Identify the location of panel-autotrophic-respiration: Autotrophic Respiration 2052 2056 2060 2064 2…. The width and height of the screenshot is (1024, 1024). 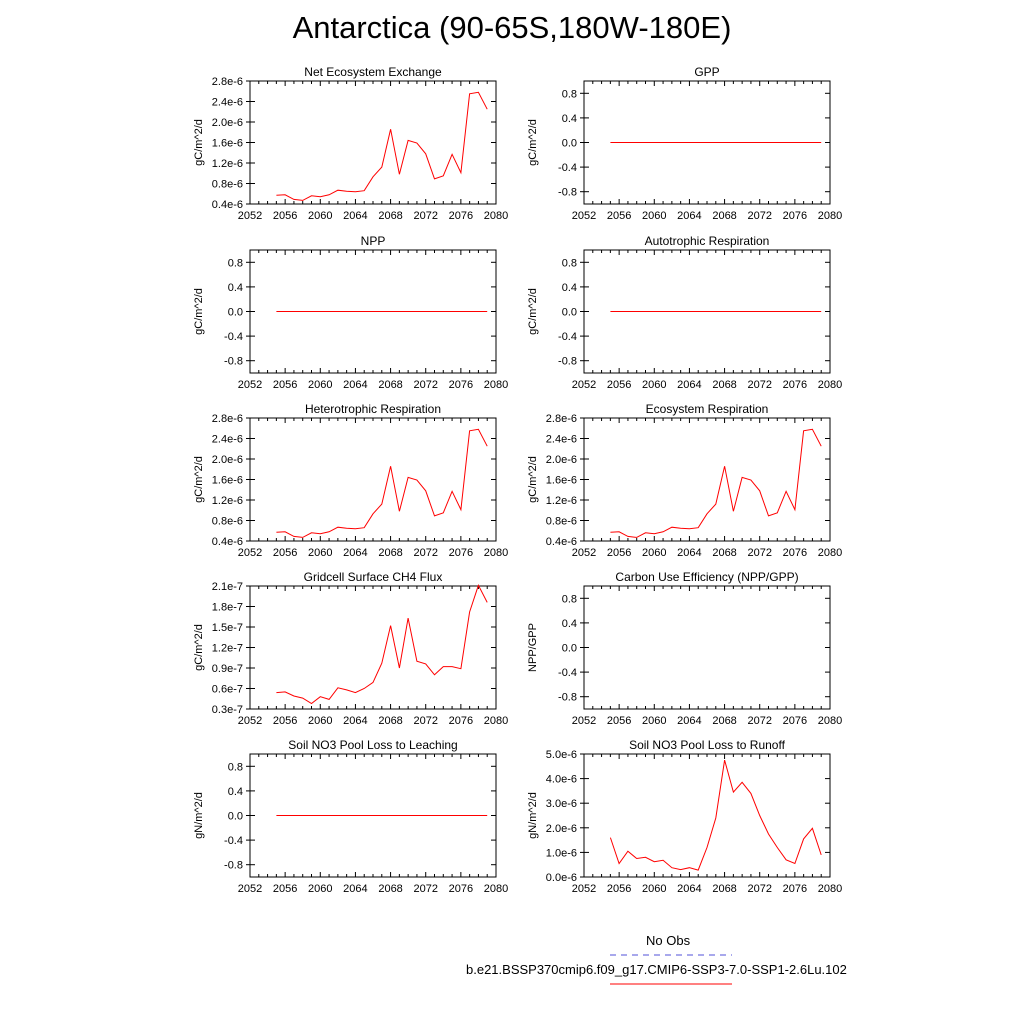
(684, 312).